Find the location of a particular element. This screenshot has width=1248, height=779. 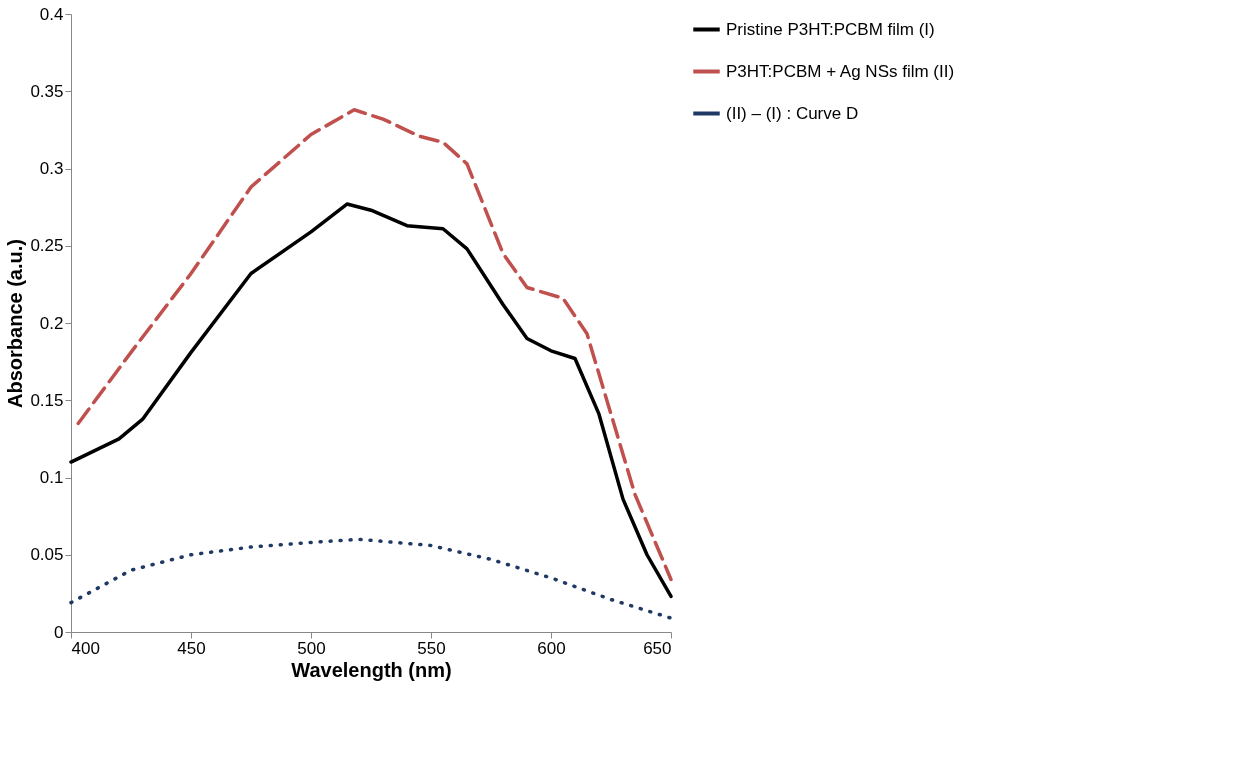

x-tick-label: 500 is located at coordinates (311, 648).